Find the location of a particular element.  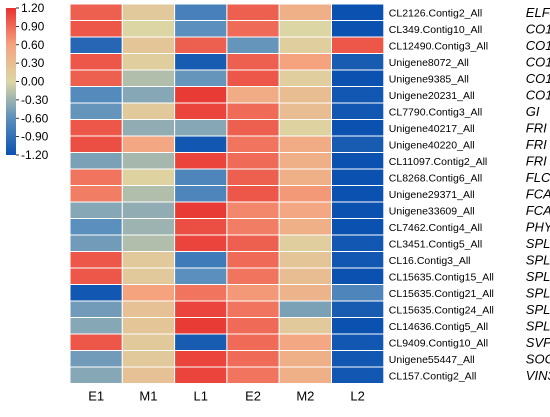

column-label: M1 is located at coordinates (148, 396).